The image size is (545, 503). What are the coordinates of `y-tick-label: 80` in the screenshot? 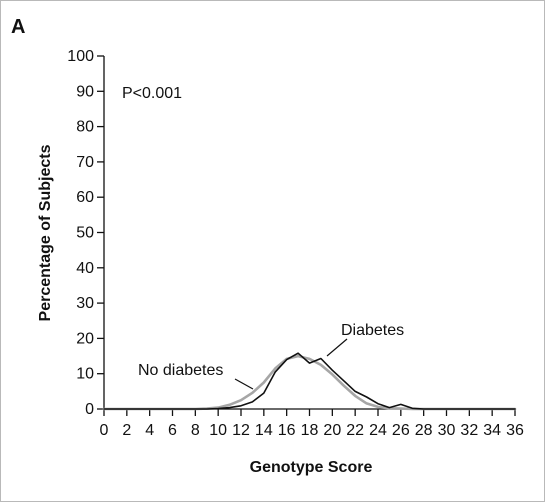 It's located at (85, 127).